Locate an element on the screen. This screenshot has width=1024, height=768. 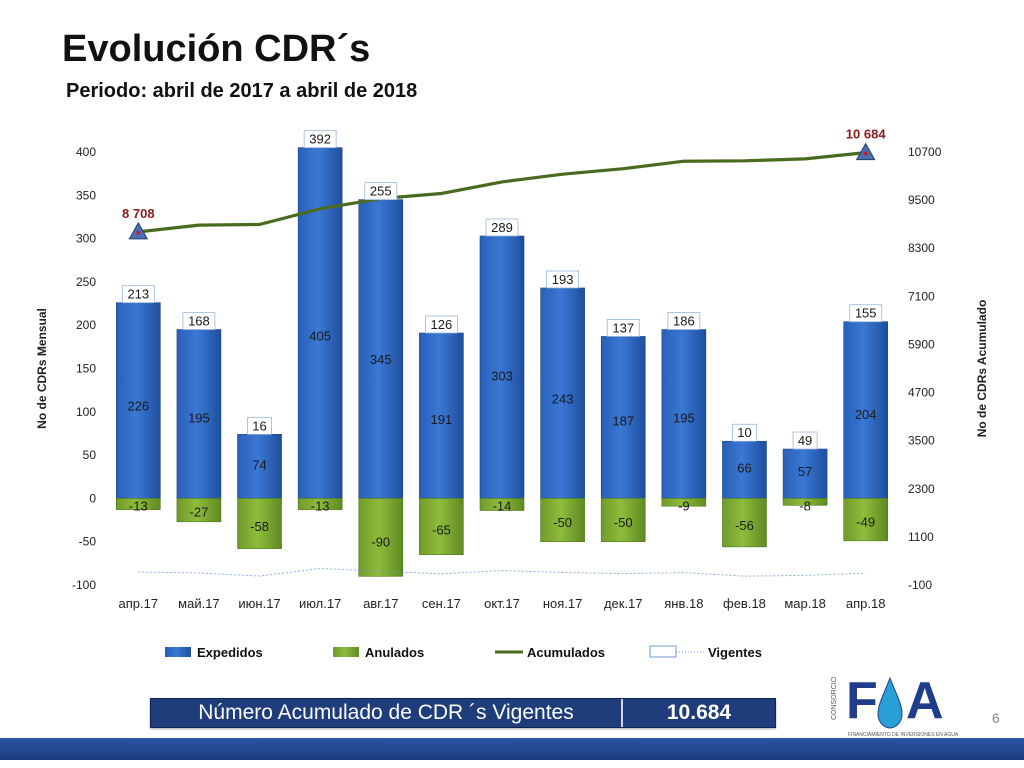
expedidos-label: 66 is located at coordinates (744, 468).